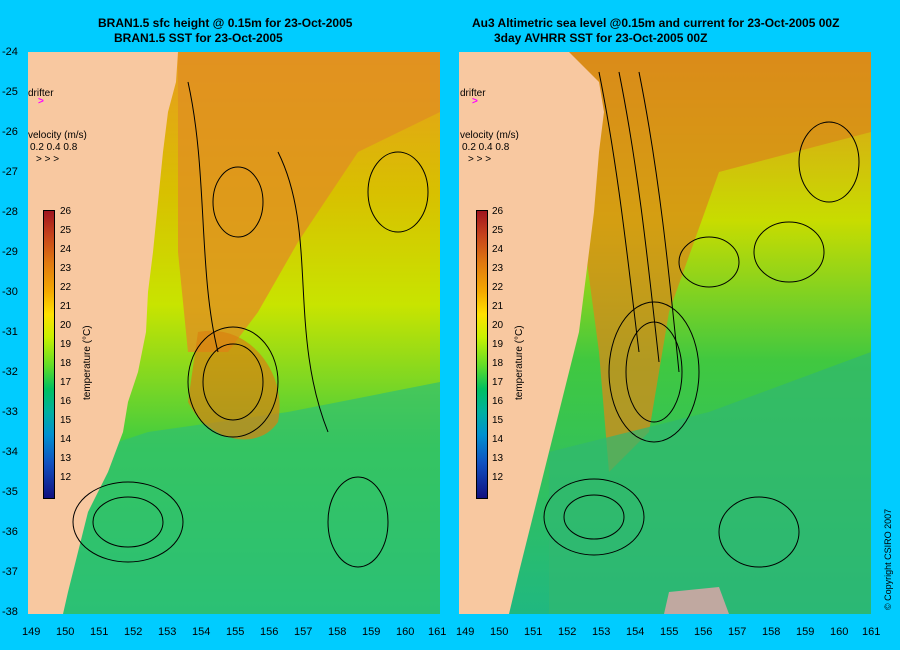  I want to click on y-tick-label: -31, so click(10, 332).